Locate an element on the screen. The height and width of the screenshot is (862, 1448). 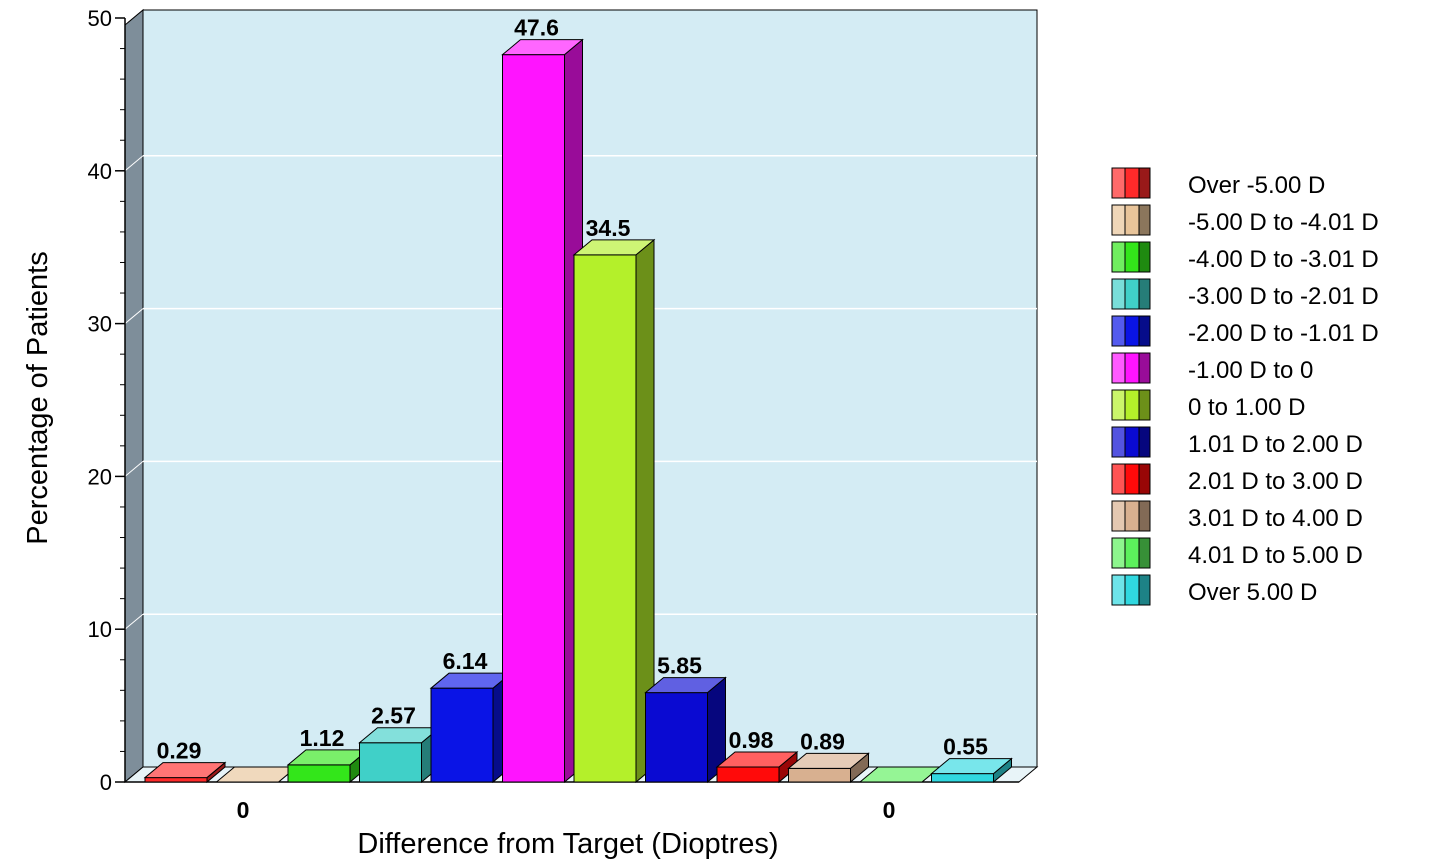
legend-label: -3.00 D to -2.01 D is located at coordinates (1283, 296).